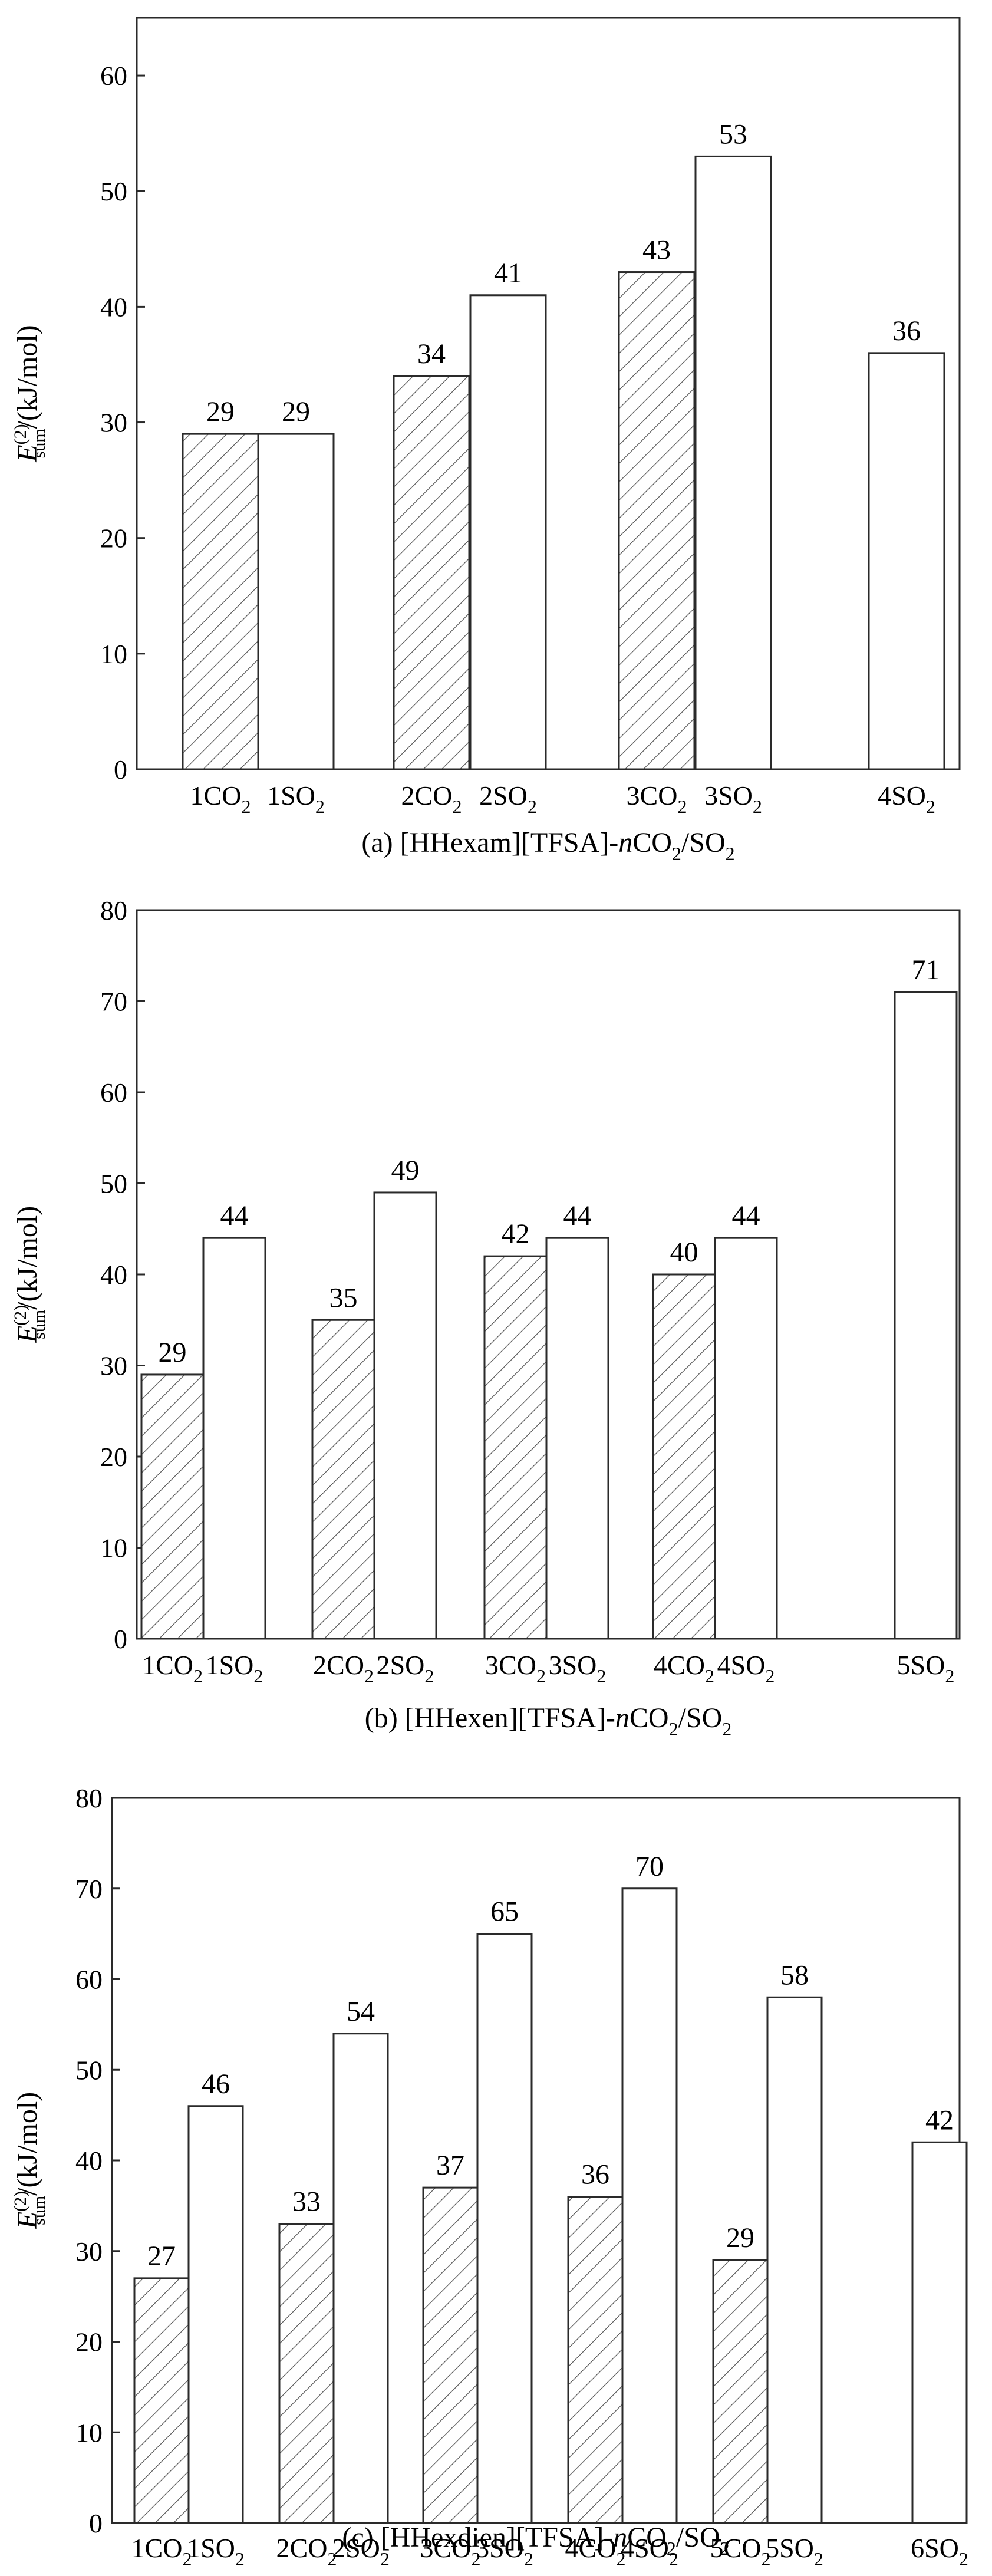  What do you see at coordinates (361, 2011) in the screenshot?
I see `bar-value-label: 54` at bounding box center [361, 2011].